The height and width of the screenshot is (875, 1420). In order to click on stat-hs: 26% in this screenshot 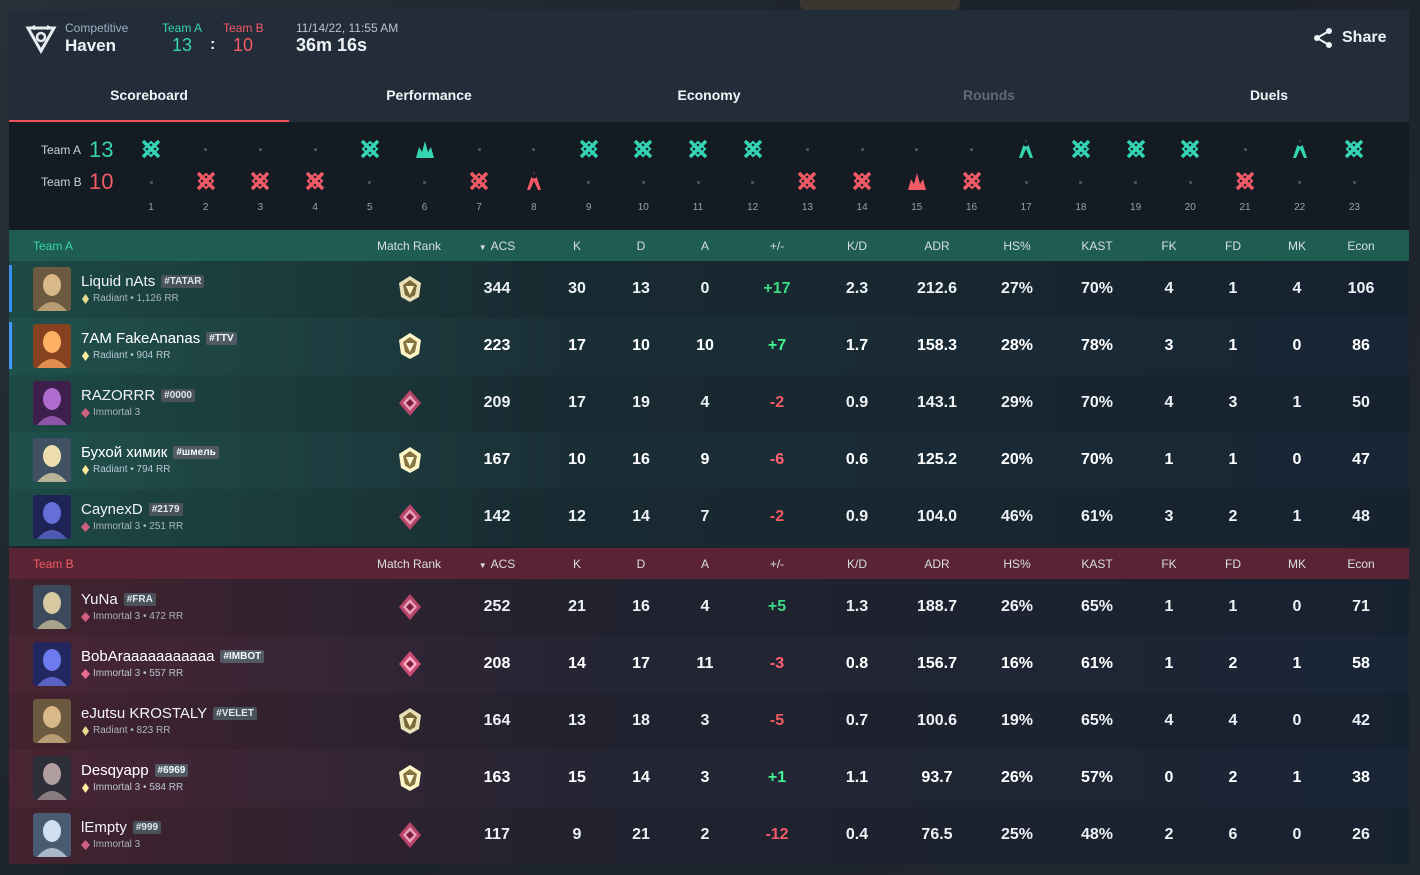, I will do `click(1017, 777)`.